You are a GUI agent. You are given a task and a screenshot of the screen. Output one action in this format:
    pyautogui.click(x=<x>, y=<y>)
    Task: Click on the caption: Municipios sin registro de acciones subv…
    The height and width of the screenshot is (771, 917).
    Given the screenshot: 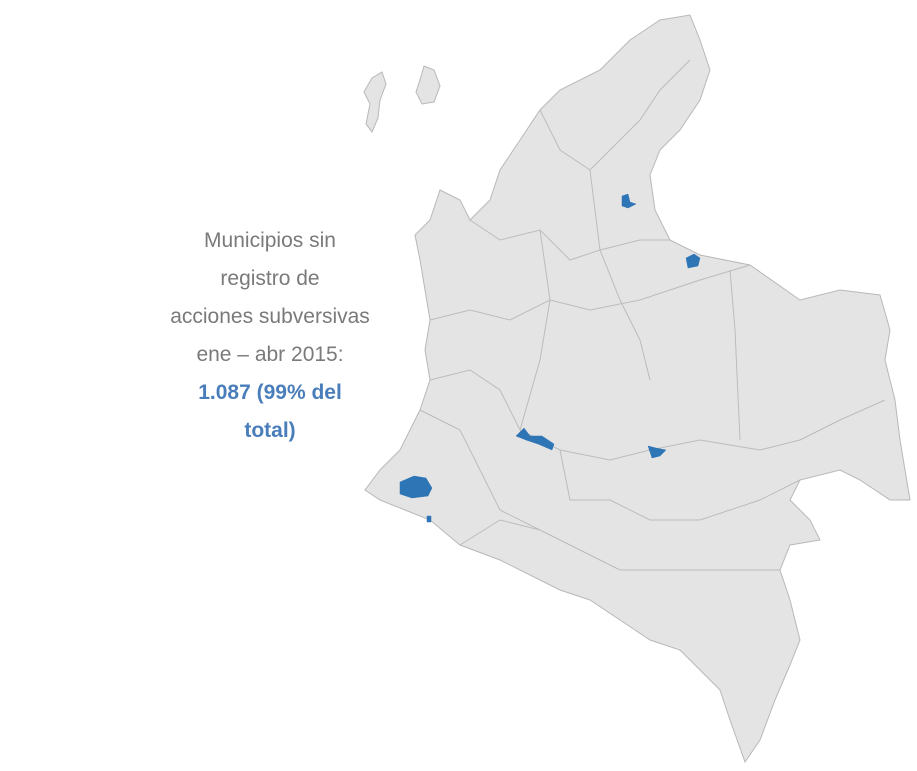 What is the action you would take?
    pyautogui.click(x=270, y=336)
    